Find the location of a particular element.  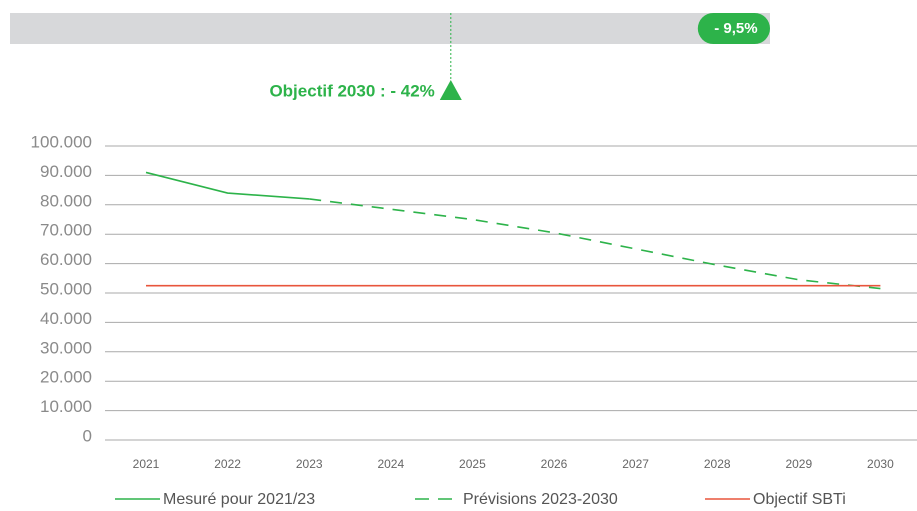

x-tick-label: 2029 is located at coordinates (798, 464).